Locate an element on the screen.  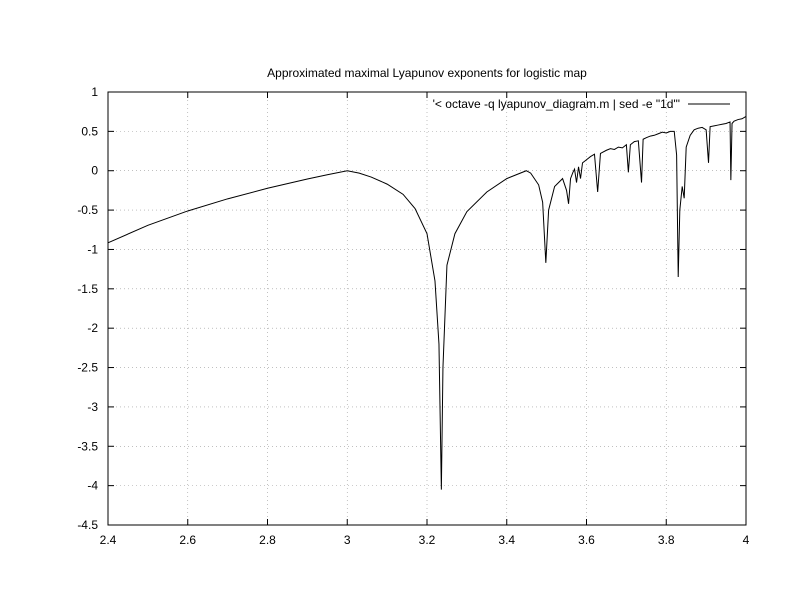
x-tick-label: 3.8 is located at coordinates (666, 540).